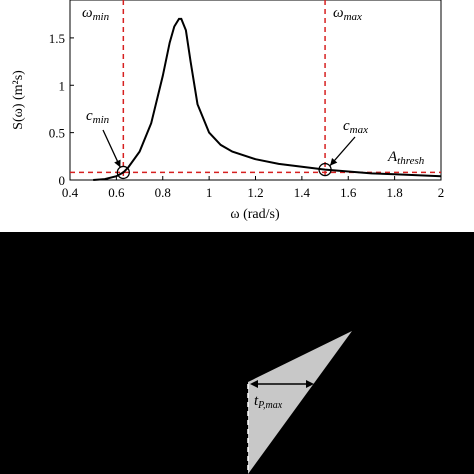  I want to click on x-tick-label: 1.8, so click(395, 192).